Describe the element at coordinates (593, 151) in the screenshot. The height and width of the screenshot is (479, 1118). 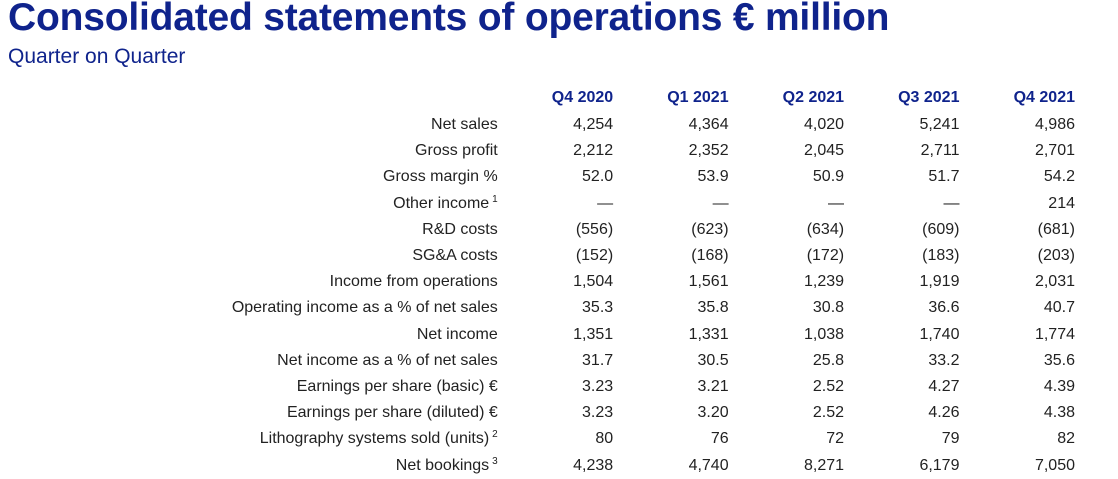
I see `value-cell: 2,212` at that location.